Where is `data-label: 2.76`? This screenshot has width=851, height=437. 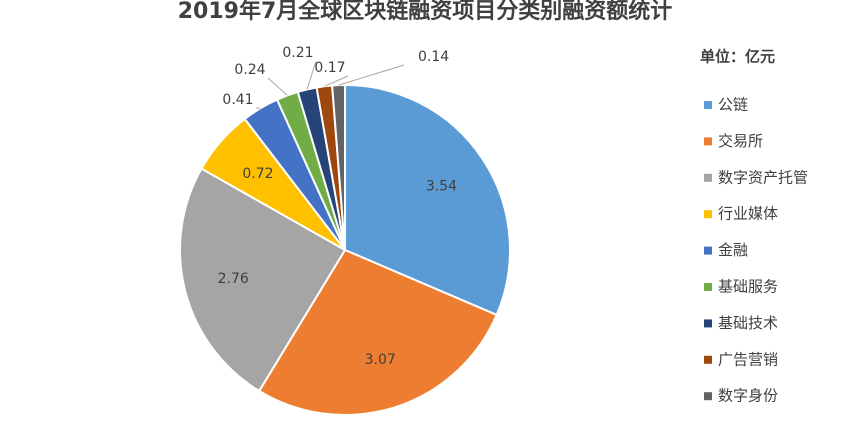
data-label: 2.76 is located at coordinates (233, 279).